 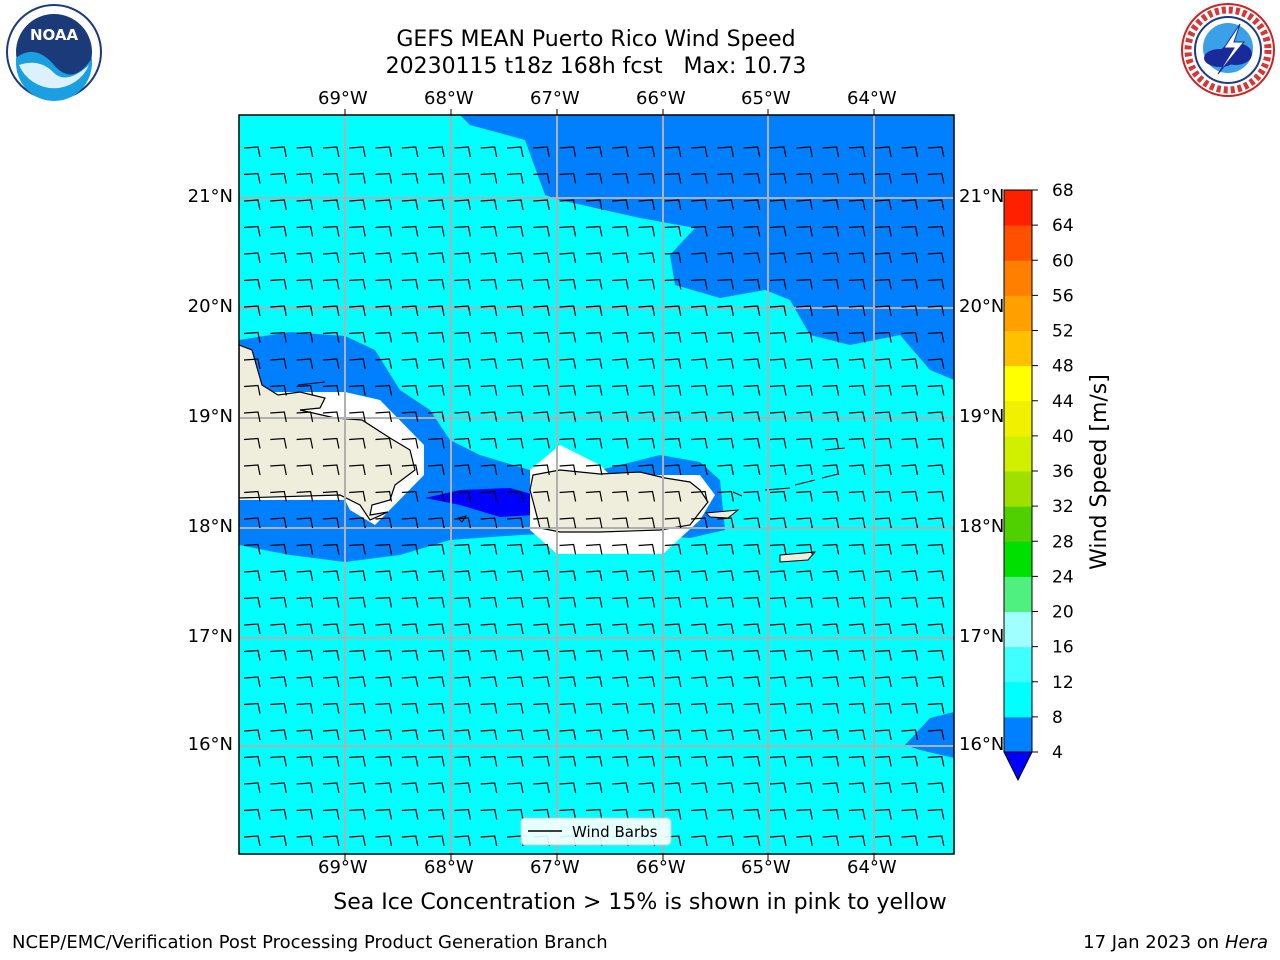 I want to click on lon-label-top: 67°W, so click(x=555, y=98).